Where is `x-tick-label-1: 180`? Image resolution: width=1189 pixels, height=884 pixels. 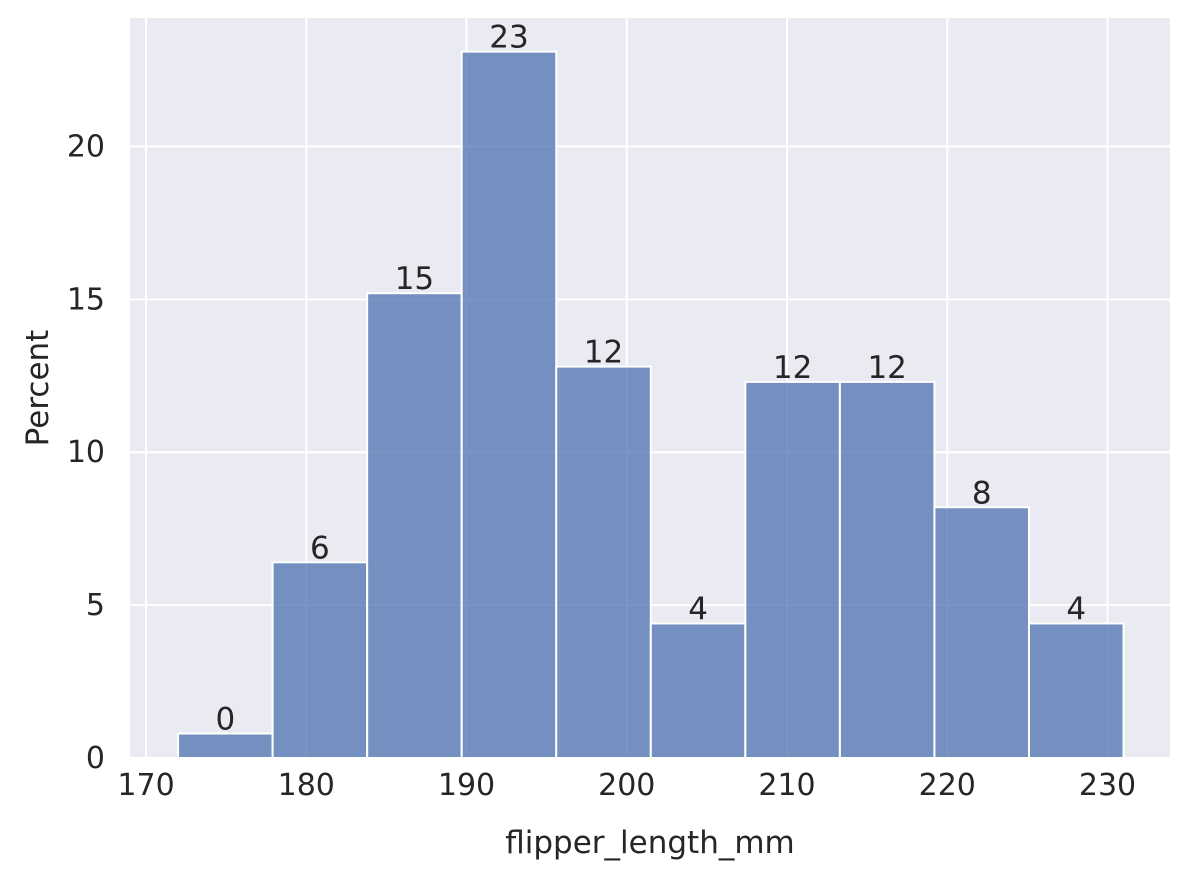 x-tick-label-1: 180 is located at coordinates (306, 785).